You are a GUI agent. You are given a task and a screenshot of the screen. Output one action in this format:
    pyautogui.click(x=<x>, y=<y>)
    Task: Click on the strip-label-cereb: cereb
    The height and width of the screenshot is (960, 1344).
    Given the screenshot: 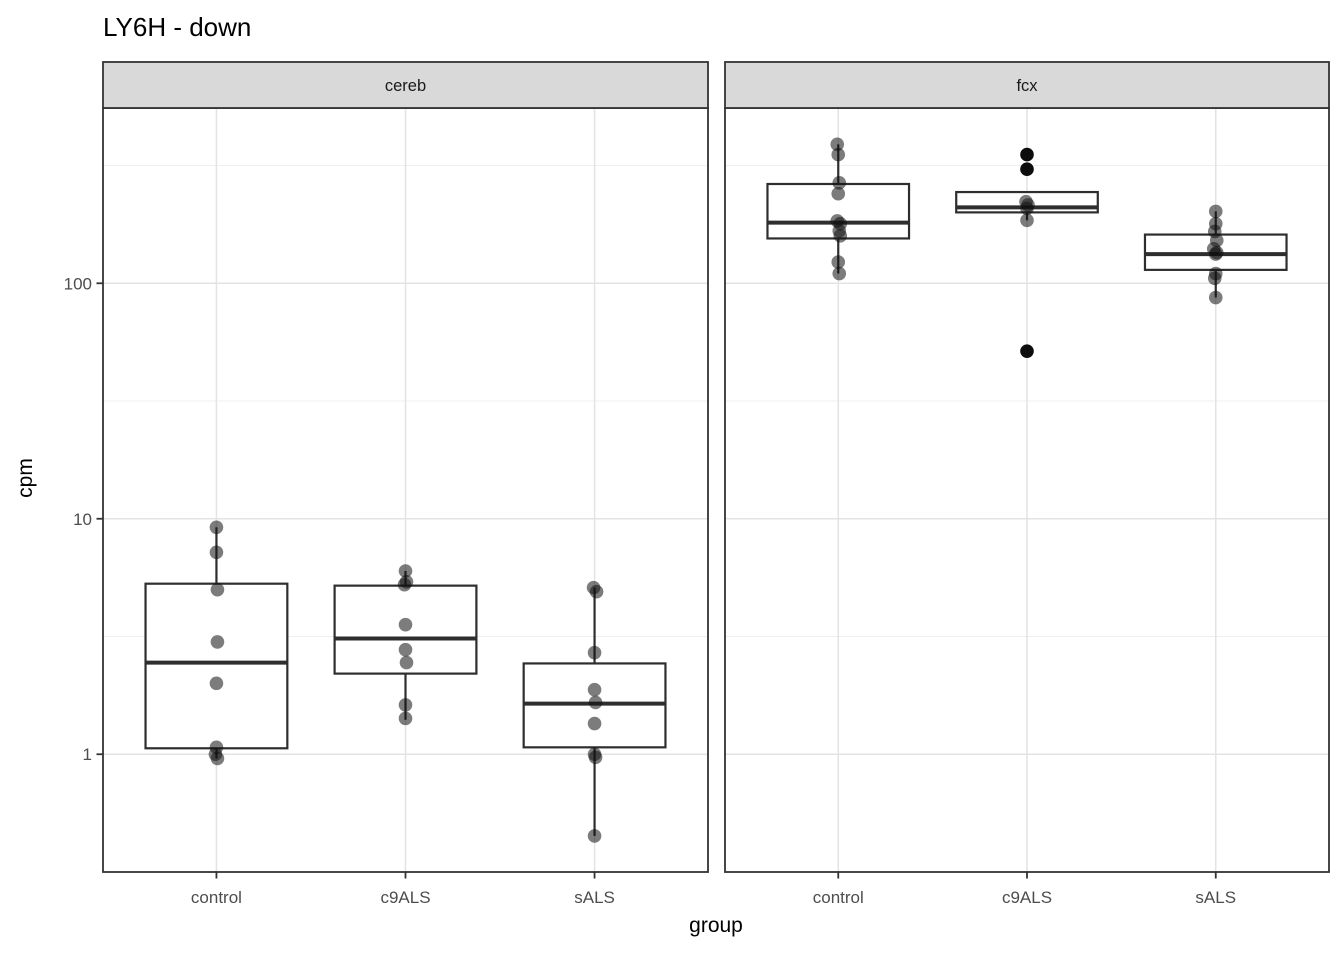 What is the action you would take?
    pyautogui.click(x=405, y=86)
    